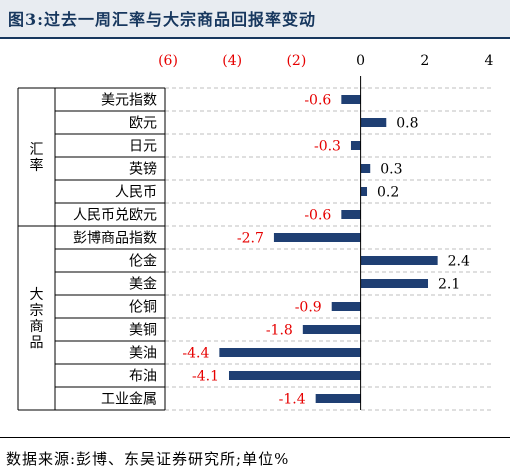 The height and width of the screenshot is (476, 510). Describe the element at coordinates (143, 308) in the screenshot. I see `category-label: 伦铜` at that location.